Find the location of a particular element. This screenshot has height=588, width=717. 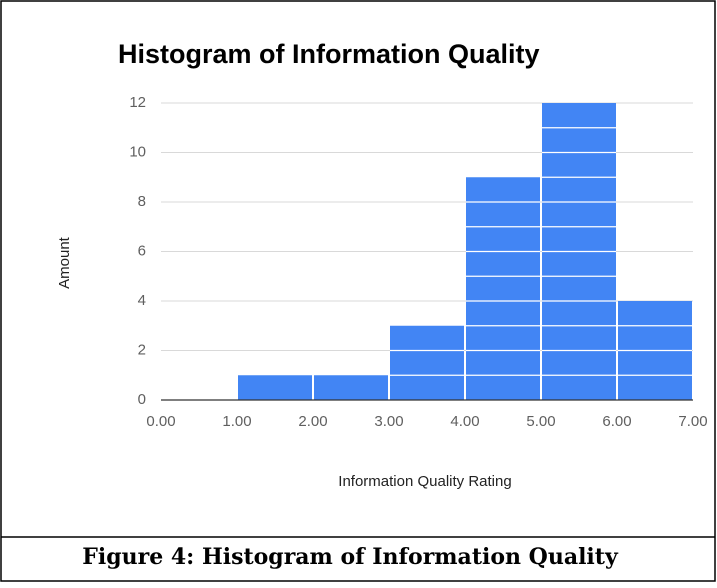

y-tick-label: 4 is located at coordinates (142, 300).